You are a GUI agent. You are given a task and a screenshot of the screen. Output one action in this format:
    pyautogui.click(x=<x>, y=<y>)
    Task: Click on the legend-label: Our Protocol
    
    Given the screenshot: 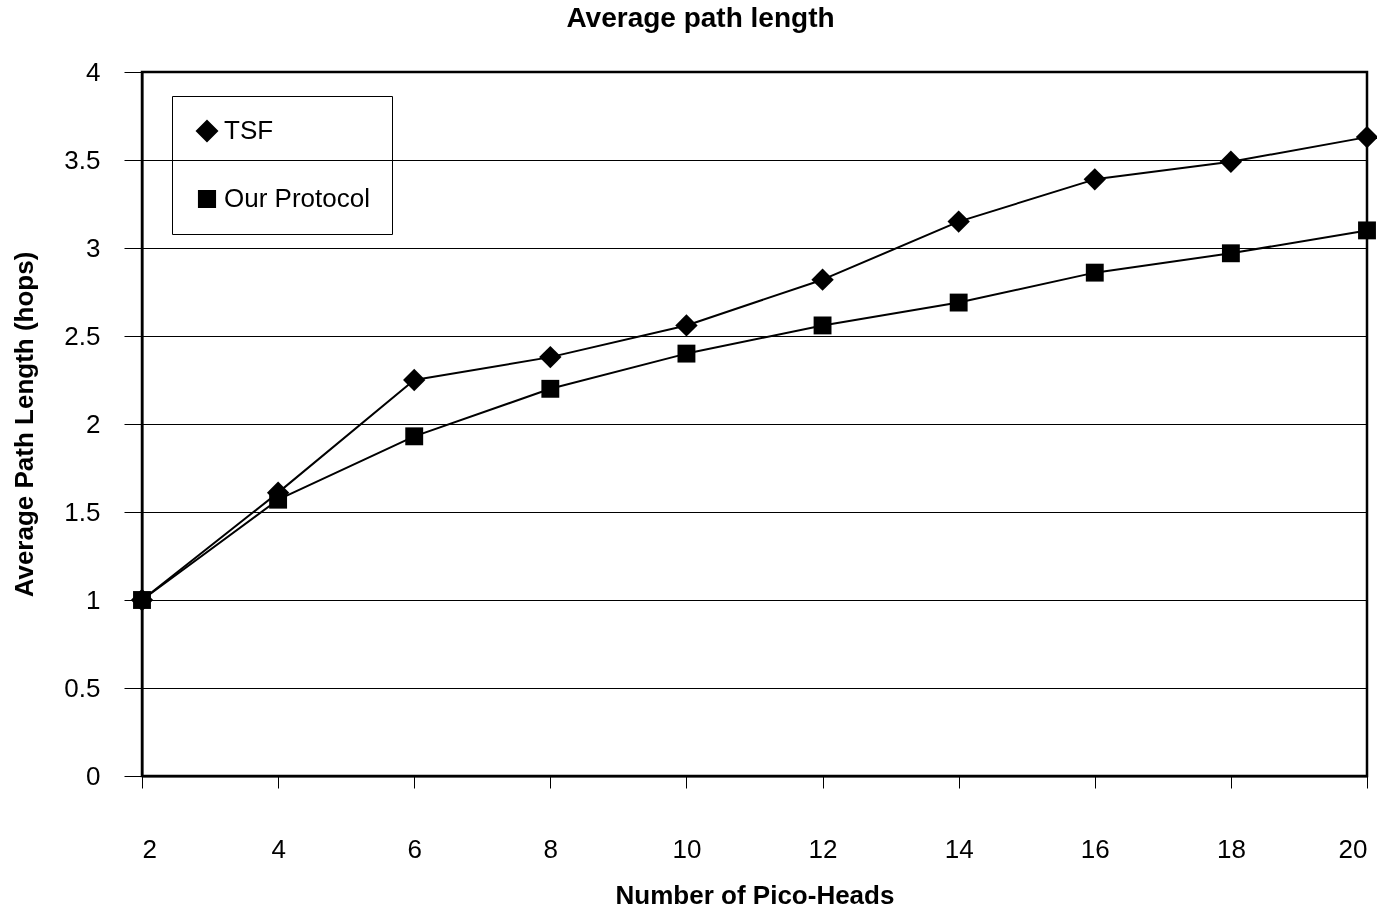 What is the action you would take?
    pyautogui.click(x=297, y=198)
    